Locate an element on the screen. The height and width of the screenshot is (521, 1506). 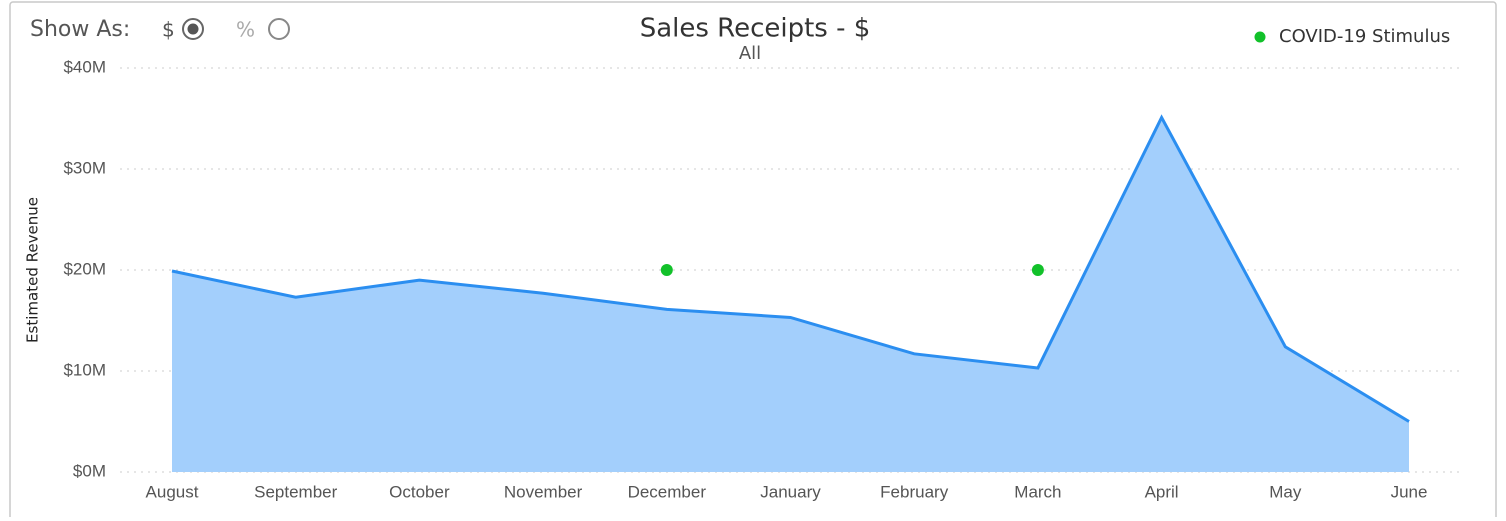
show-as-label: Show As: is located at coordinates (80, 29).